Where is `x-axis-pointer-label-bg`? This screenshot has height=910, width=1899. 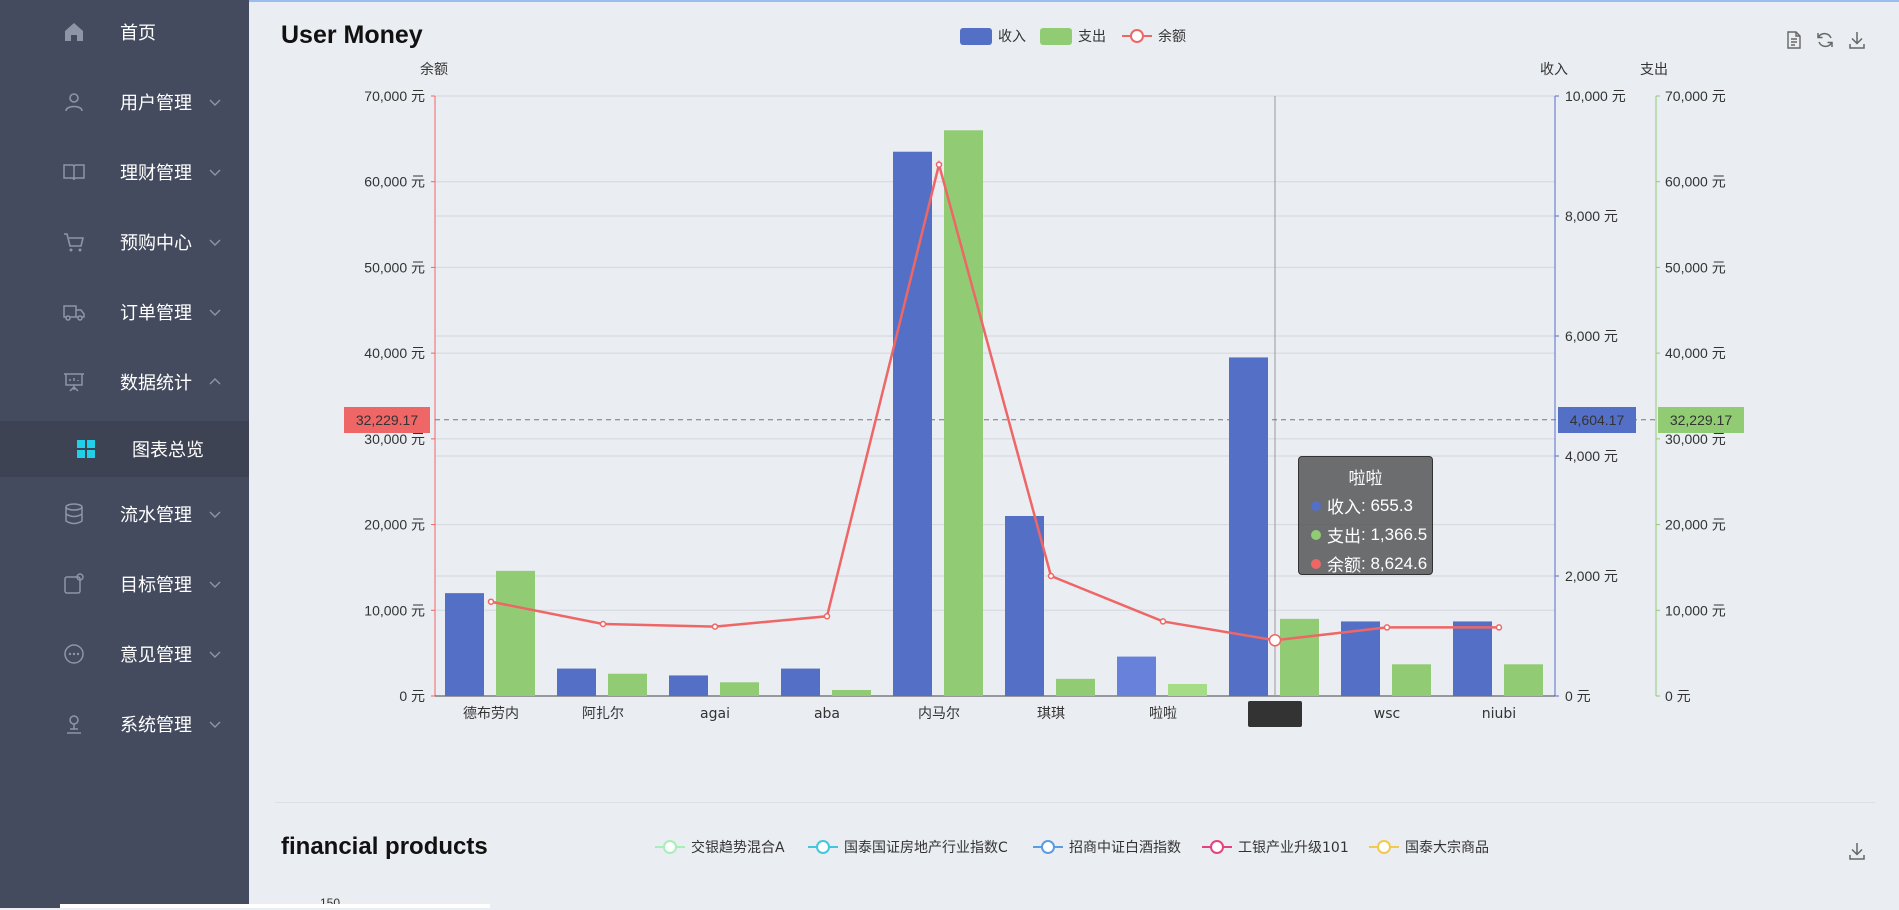 x-axis-pointer-label-bg is located at coordinates (1275, 714).